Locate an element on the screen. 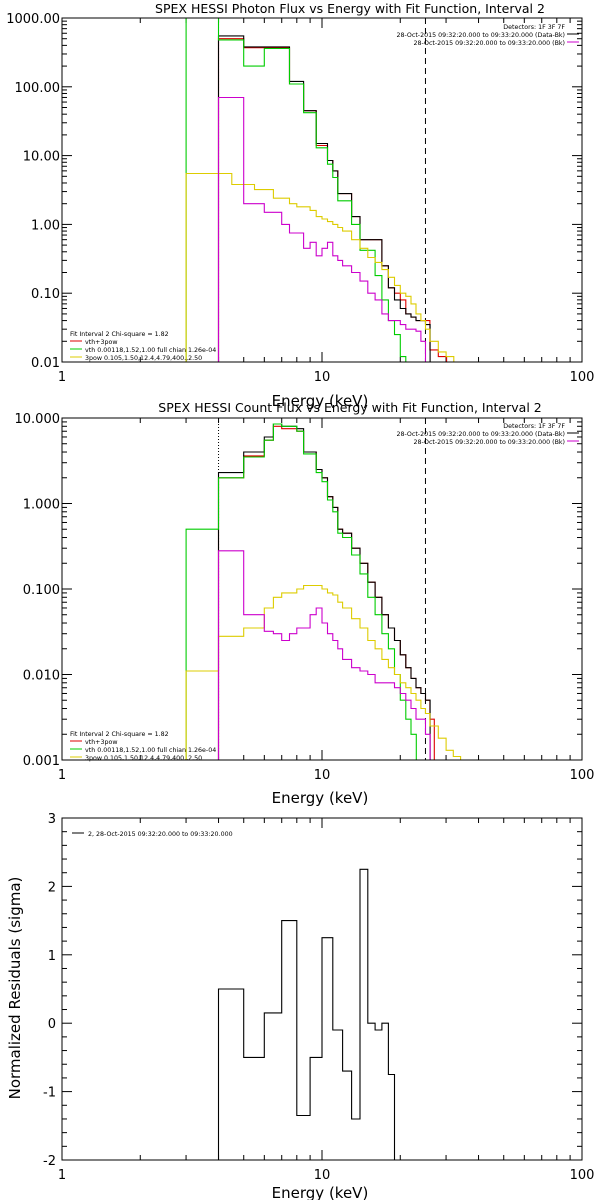  photon-flux-x-tick-label: 100 is located at coordinates (582, 377).